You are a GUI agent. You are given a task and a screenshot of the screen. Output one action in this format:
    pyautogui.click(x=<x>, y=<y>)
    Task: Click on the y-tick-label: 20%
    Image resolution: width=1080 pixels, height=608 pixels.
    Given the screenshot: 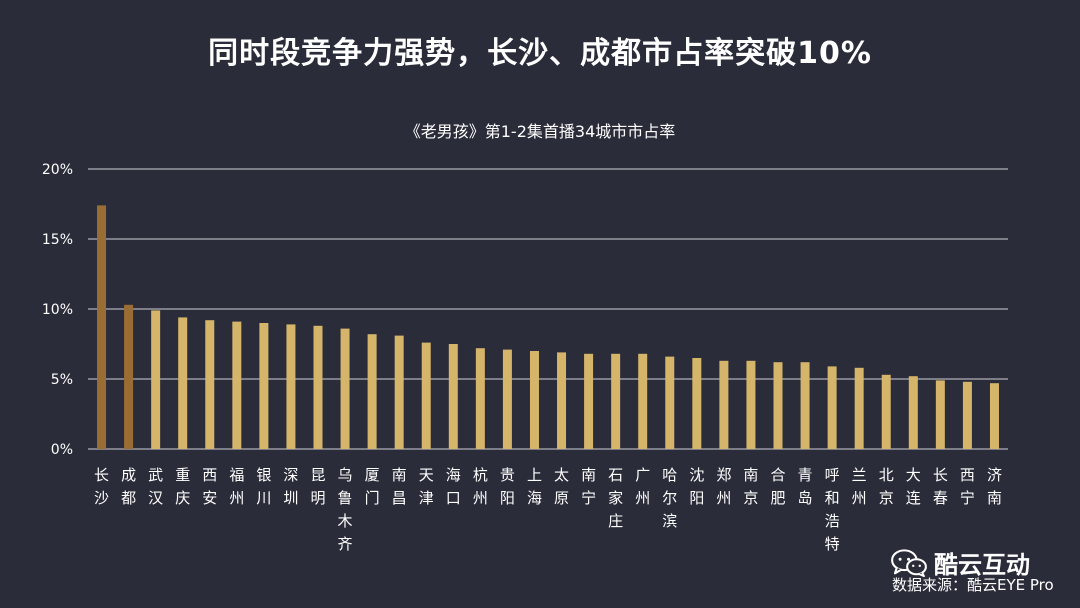 What is the action you would take?
    pyautogui.click(x=57, y=170)
    